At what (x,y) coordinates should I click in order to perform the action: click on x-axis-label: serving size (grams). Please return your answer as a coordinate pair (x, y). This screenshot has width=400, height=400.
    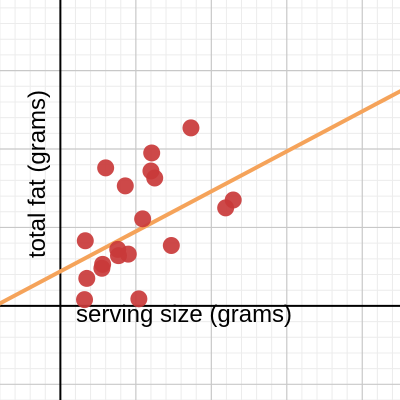
    Looking at the image, I should click on (184, 314).